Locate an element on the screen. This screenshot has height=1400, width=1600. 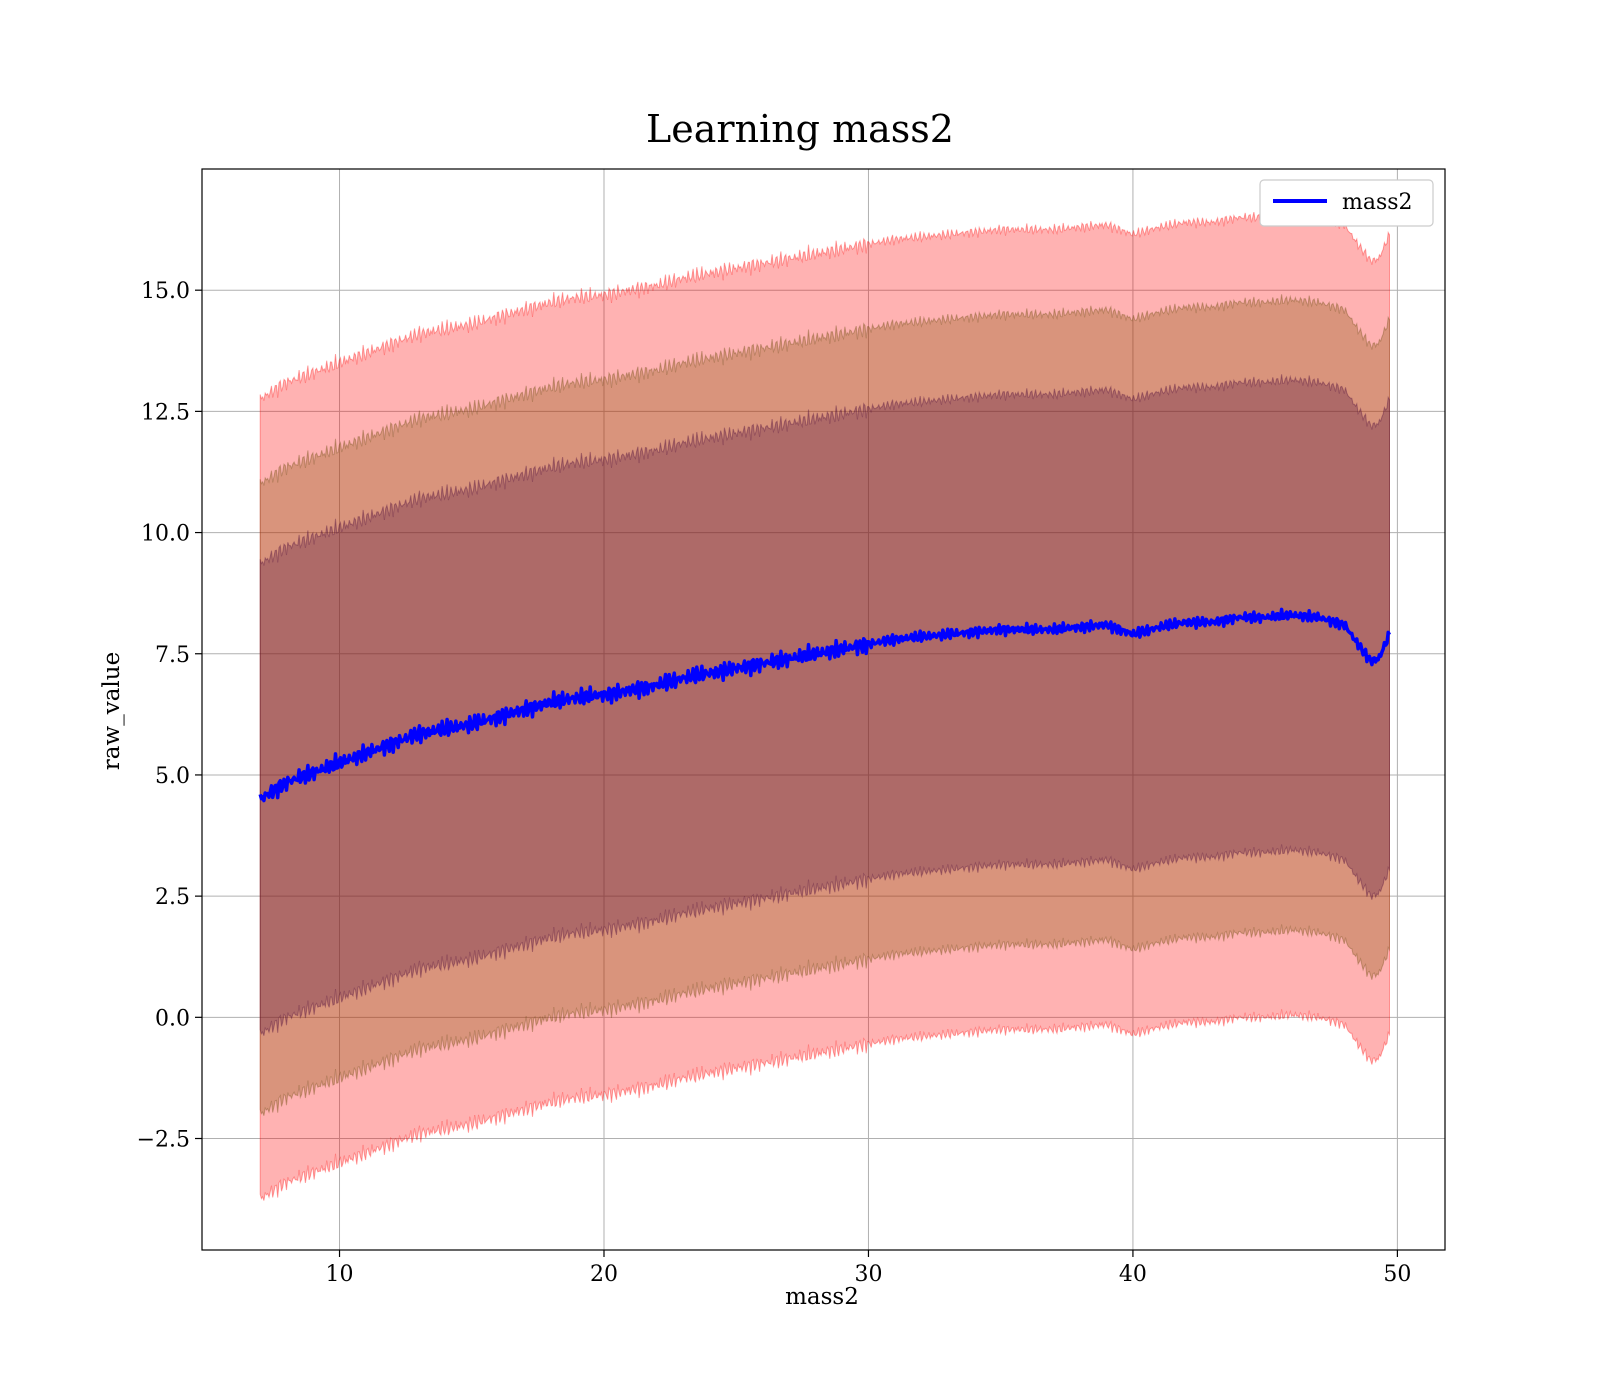
y-axis-ticks: −2.5 0.0 2.5 5.0 7.5 10.0 12.5 15.0 is located at coordinates (169, 716).